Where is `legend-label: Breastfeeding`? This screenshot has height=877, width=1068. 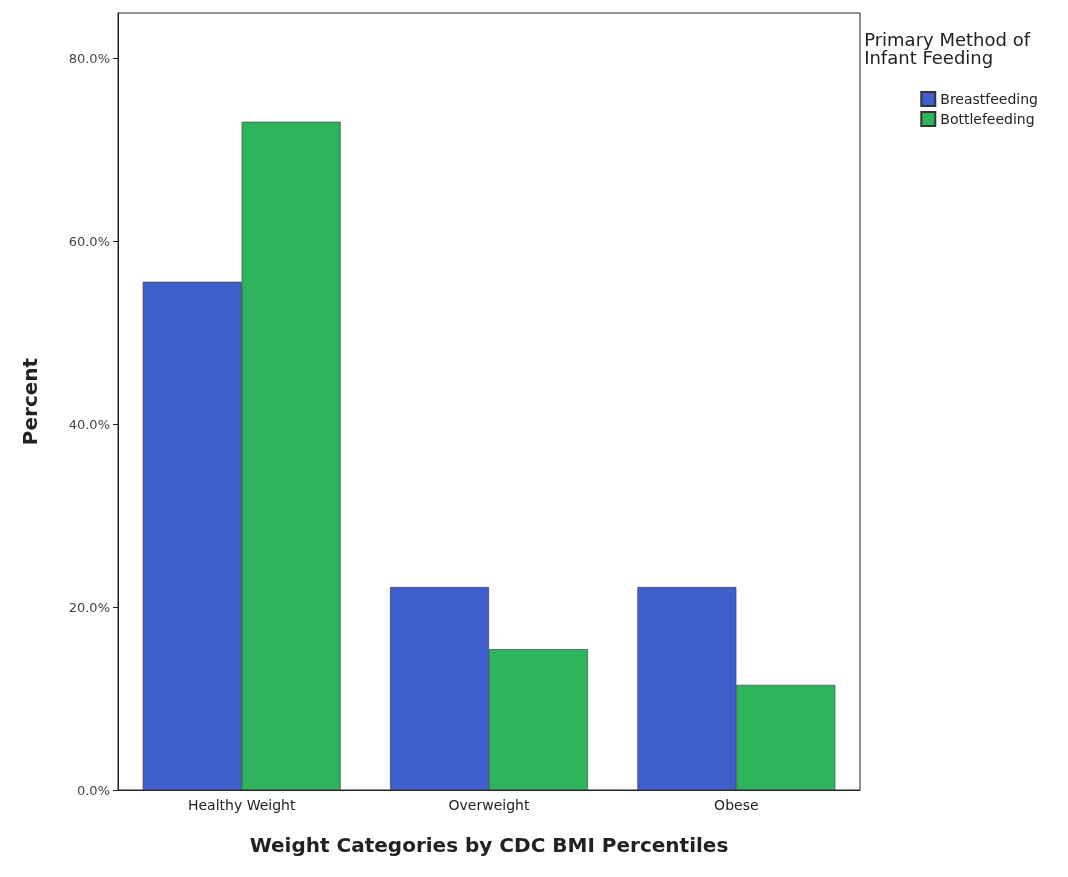
legend-label: Breastfeeding is located at coordinates (989, 99).